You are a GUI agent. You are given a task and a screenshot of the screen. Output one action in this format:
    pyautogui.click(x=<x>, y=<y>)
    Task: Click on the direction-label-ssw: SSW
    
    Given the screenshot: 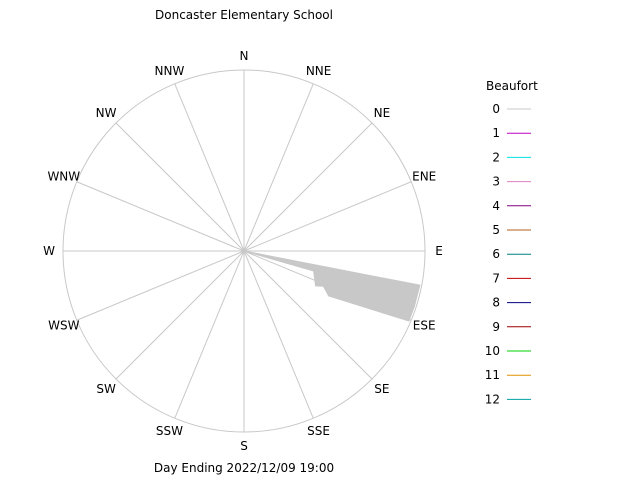 What is the action you would take?
    pyautogui.click(x=169, y=431)
    